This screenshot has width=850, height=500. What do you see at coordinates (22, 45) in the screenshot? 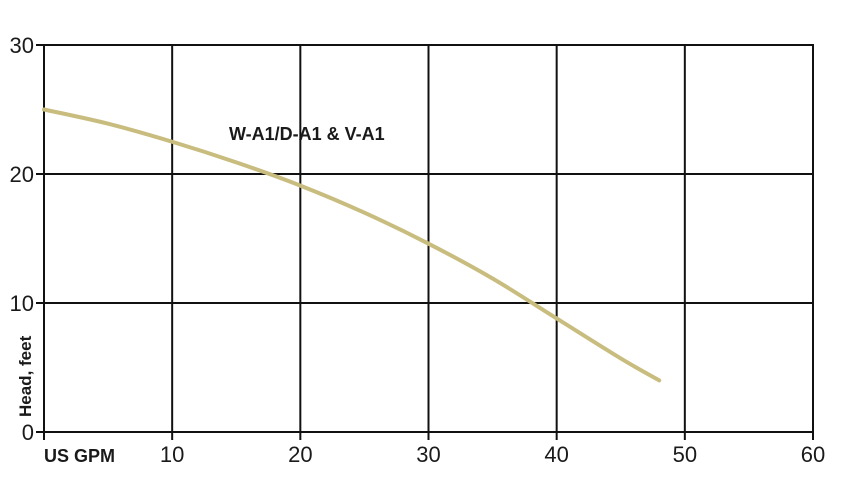
I see `y-tick-label: 30` at bounding box center [22, 45].